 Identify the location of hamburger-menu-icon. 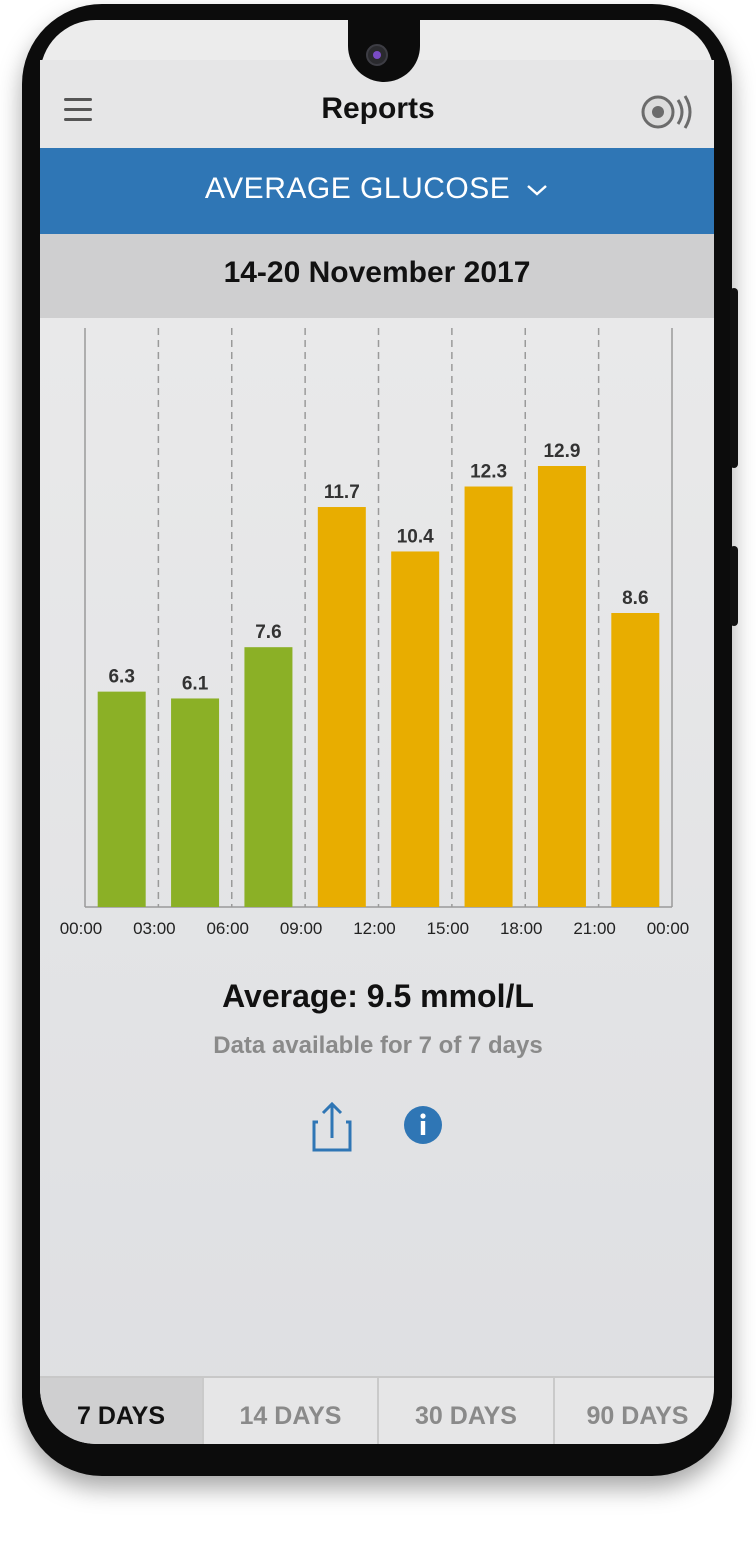
(78, 110).